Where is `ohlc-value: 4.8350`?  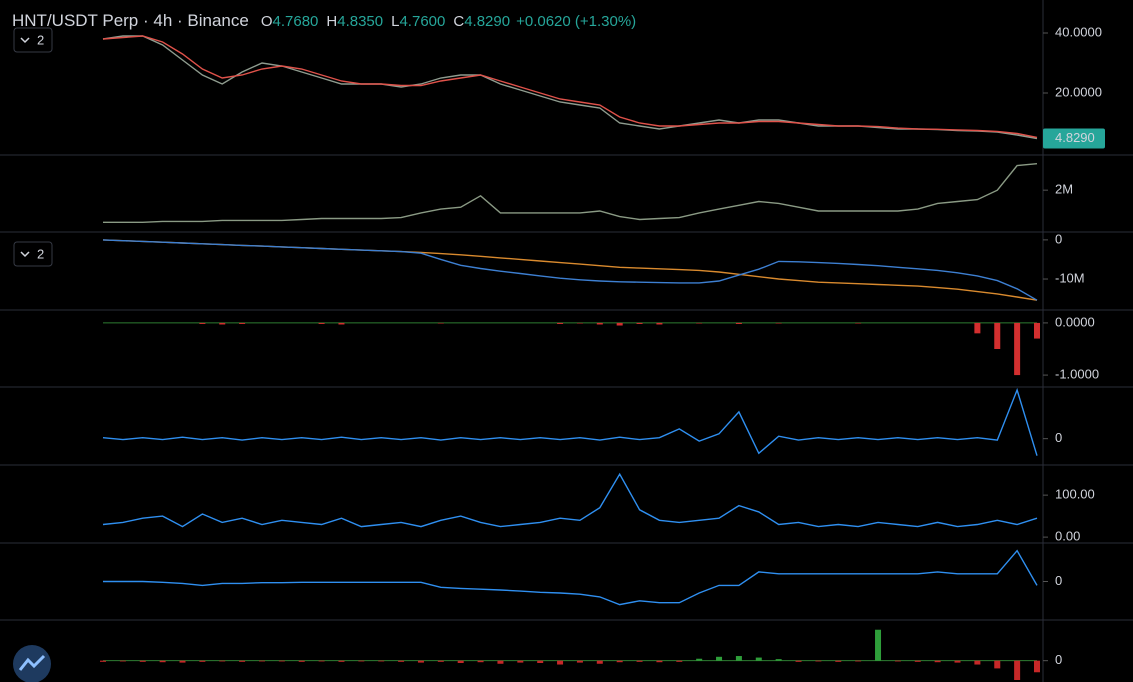
ohlc-value: 4.8350 is located at coordinates (360, 21).